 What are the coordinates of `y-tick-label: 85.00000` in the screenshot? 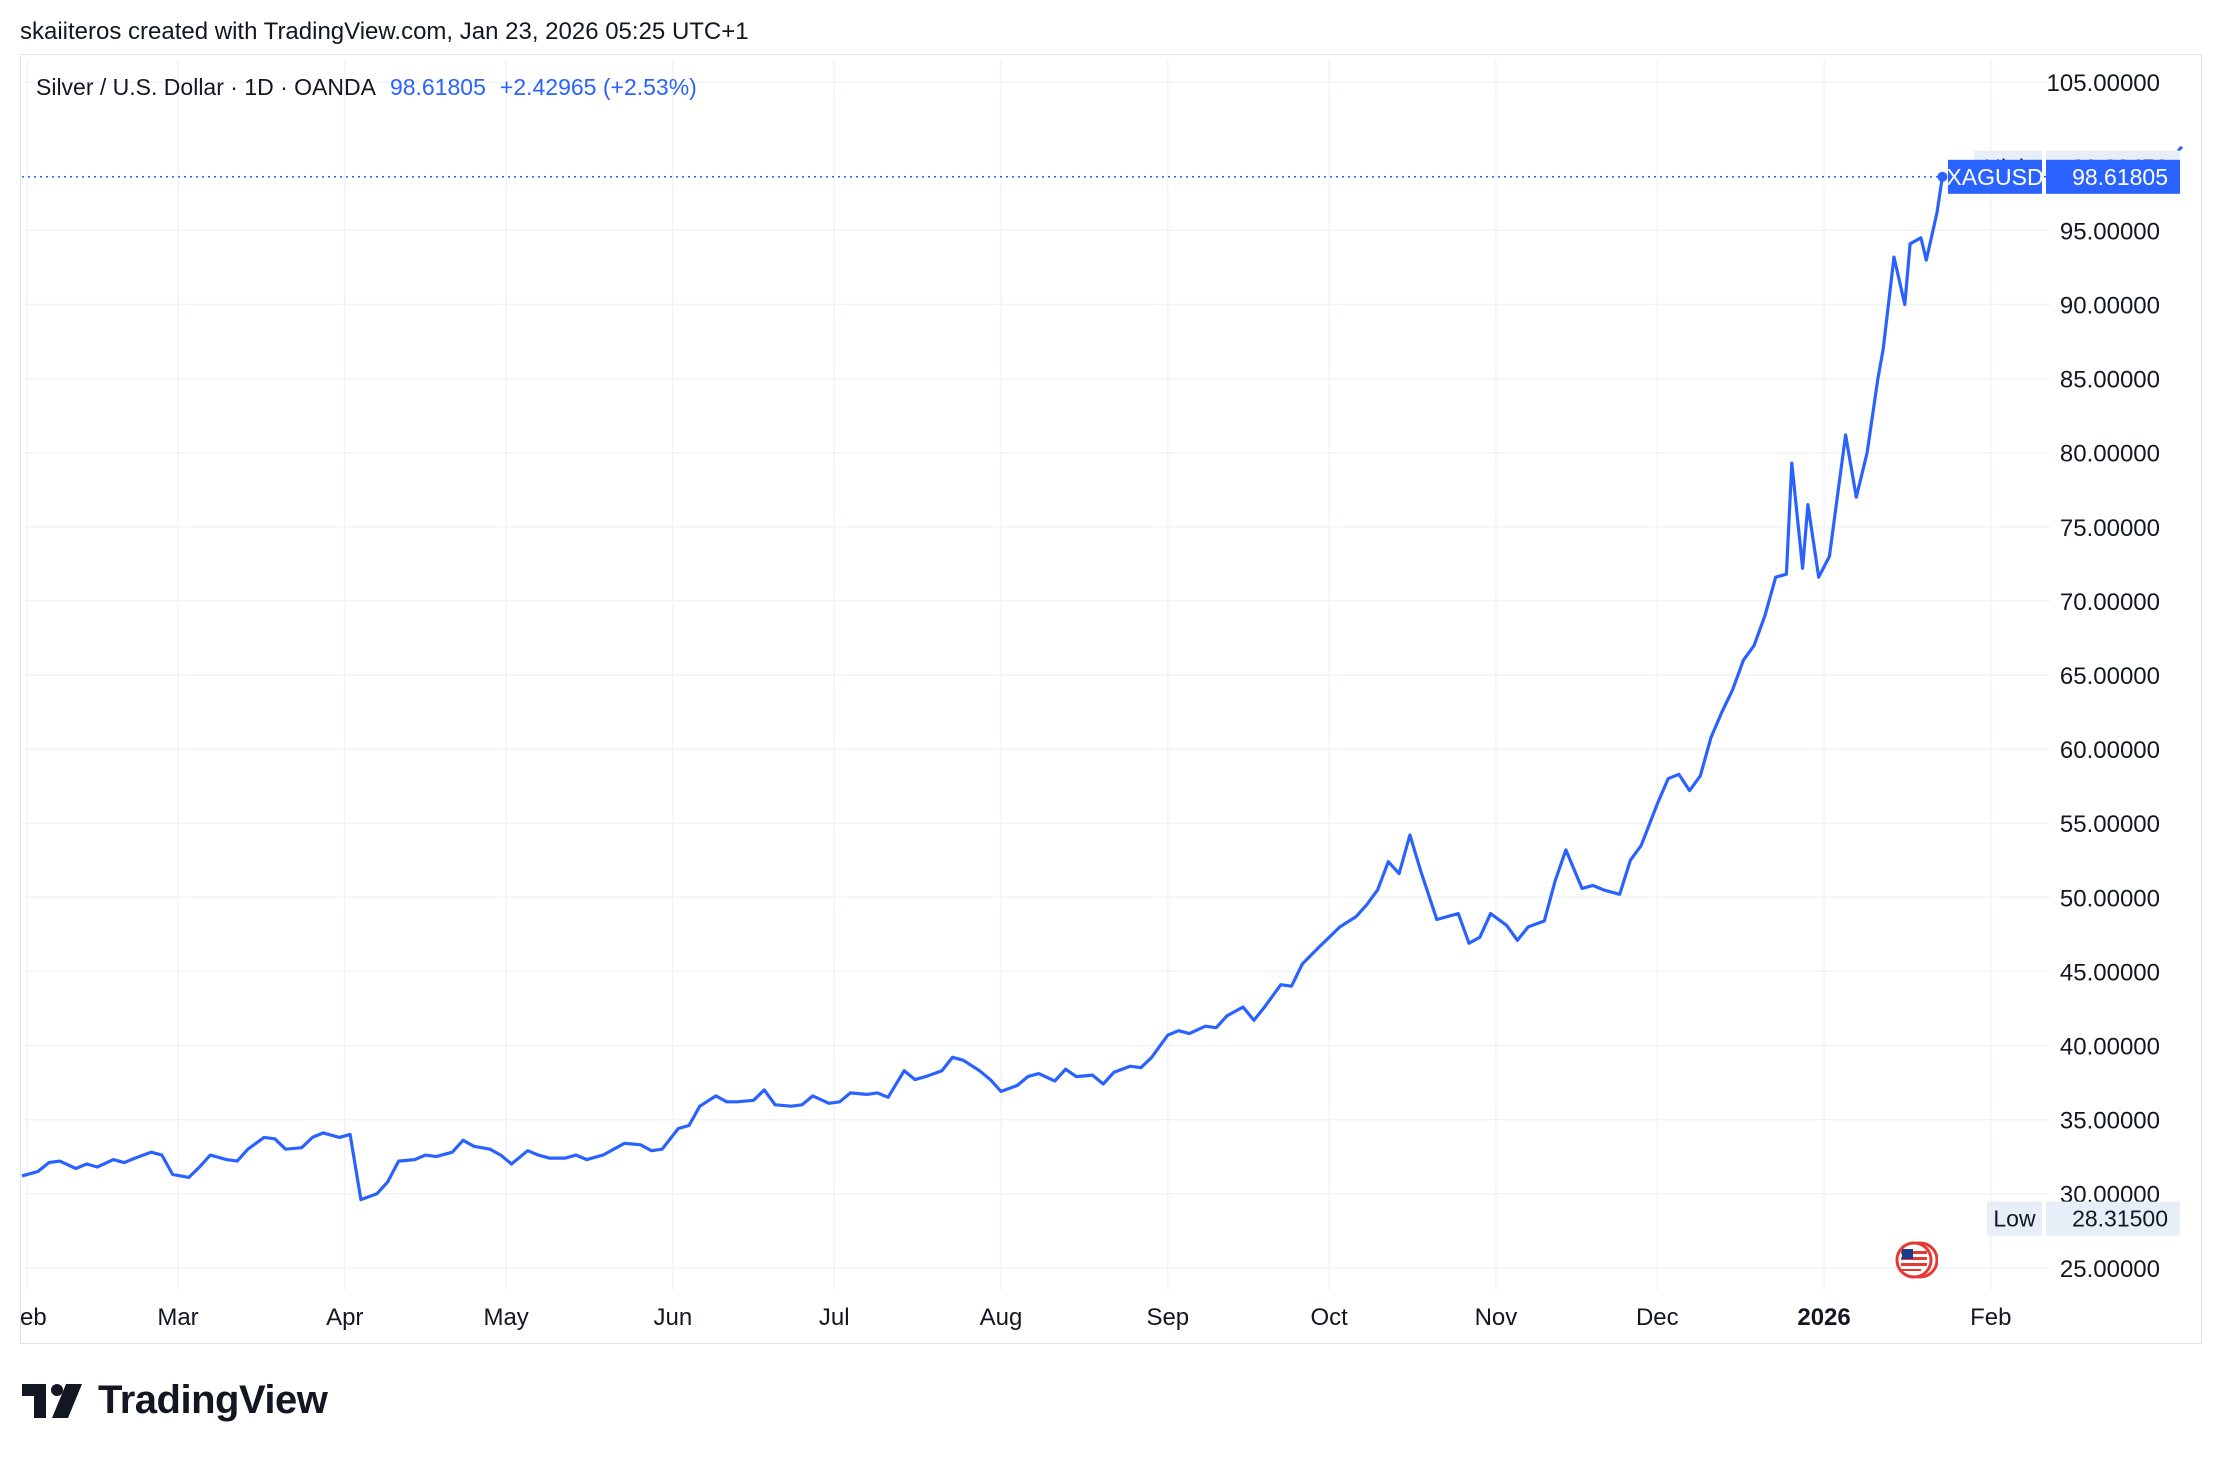 It's located at (2110, 380).